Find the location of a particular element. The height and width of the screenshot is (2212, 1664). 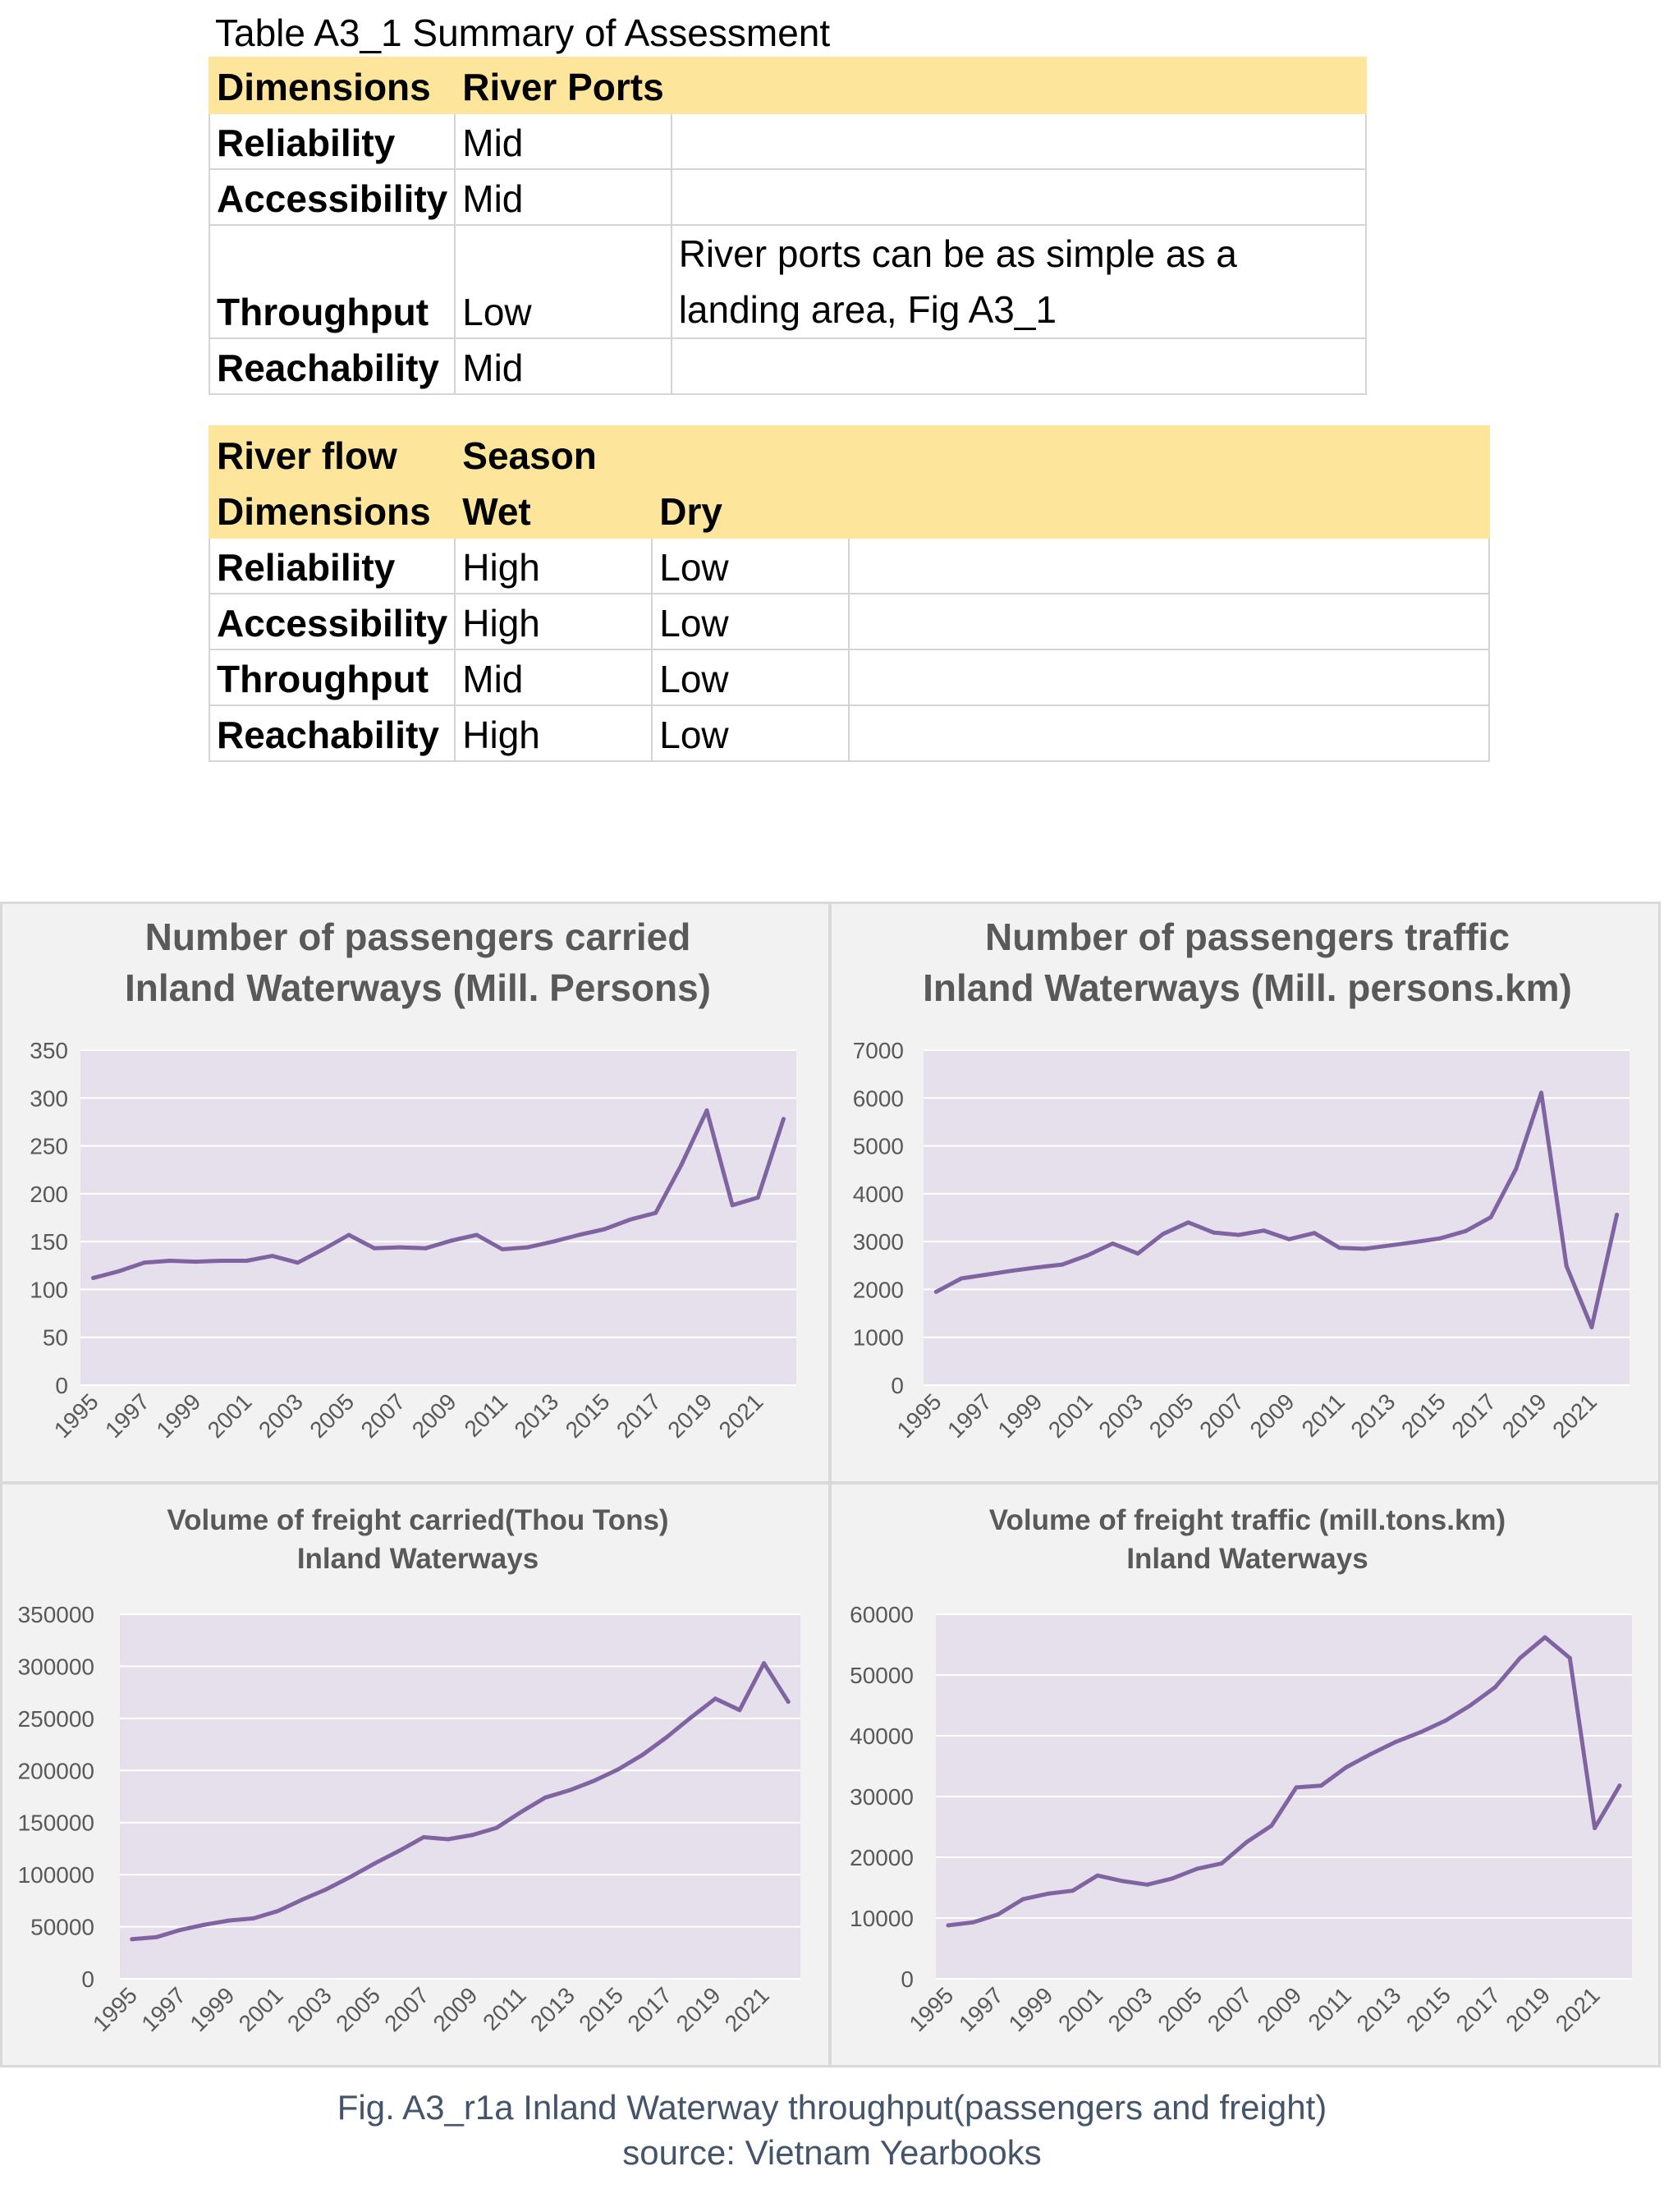

x-tick-label: 2007 is located at coordinates (406, 2009).